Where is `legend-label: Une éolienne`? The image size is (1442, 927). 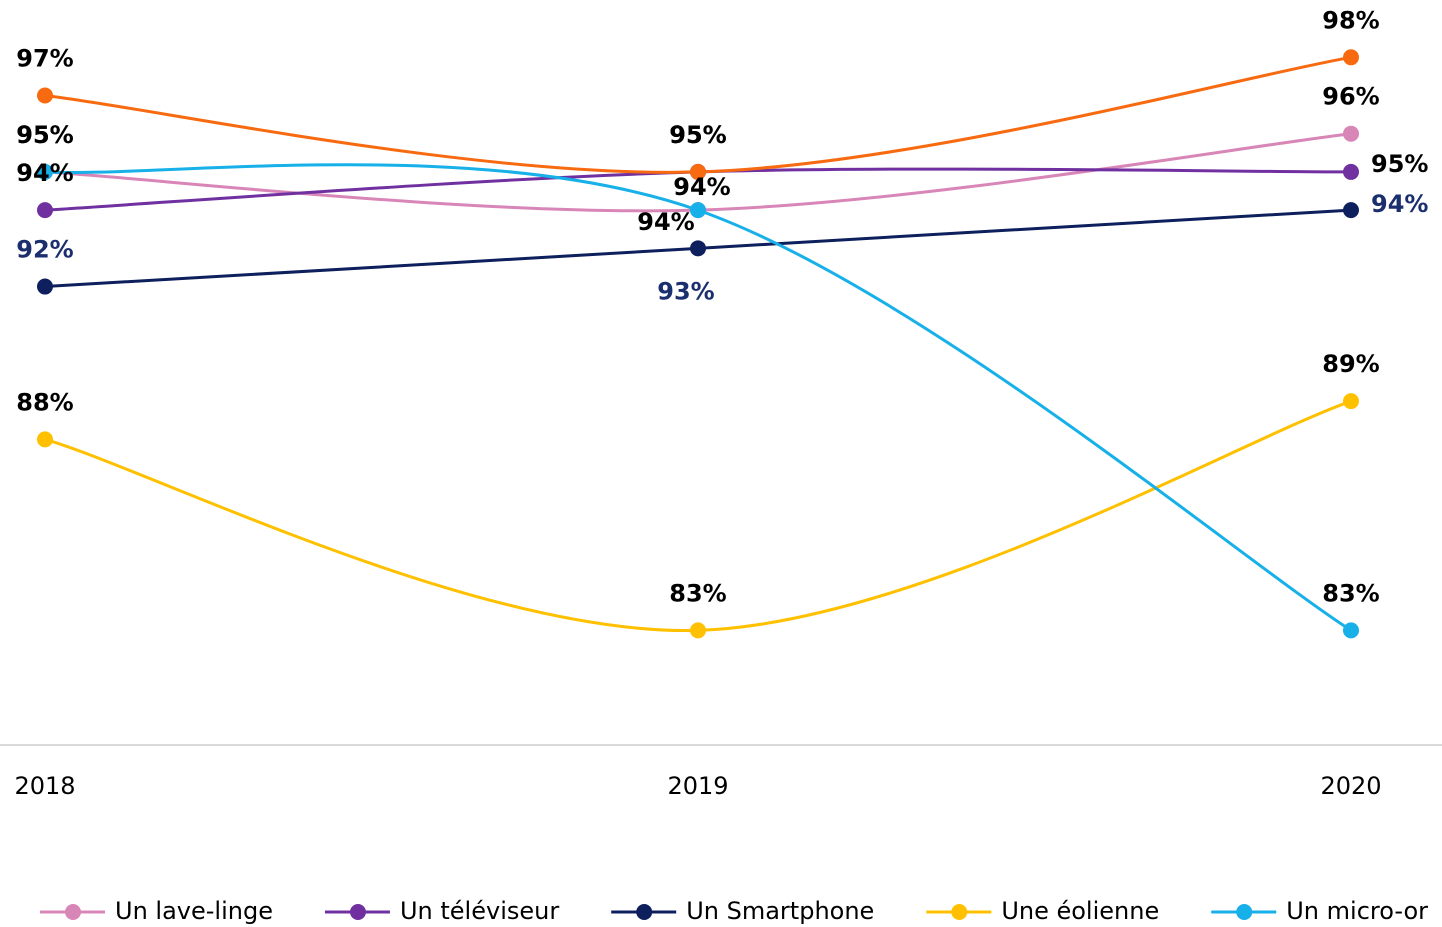
legend-label: Une éolienne is located at coordinates (1080, 911).